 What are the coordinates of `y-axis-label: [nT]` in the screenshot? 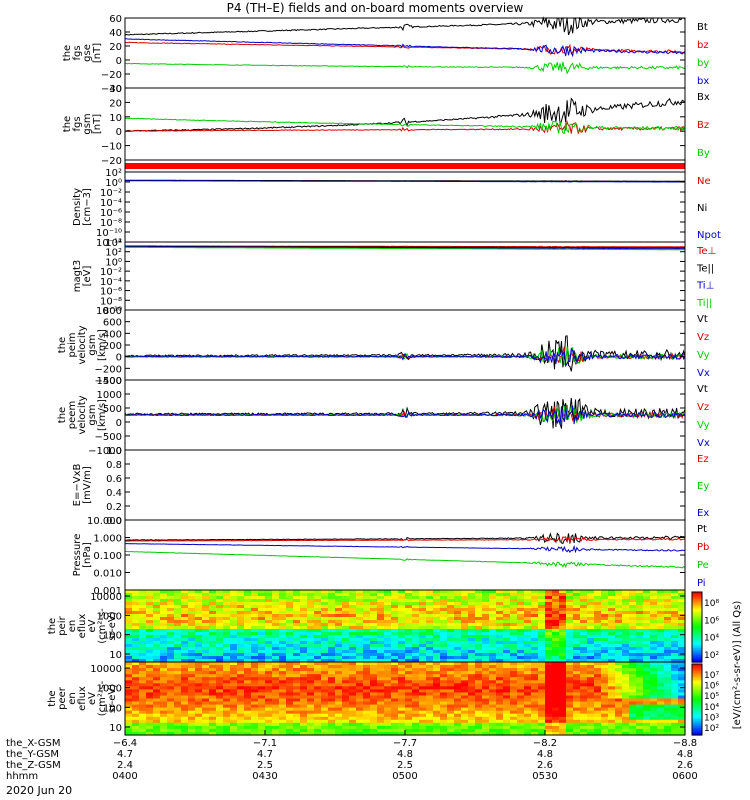 It's located at (97, 53).